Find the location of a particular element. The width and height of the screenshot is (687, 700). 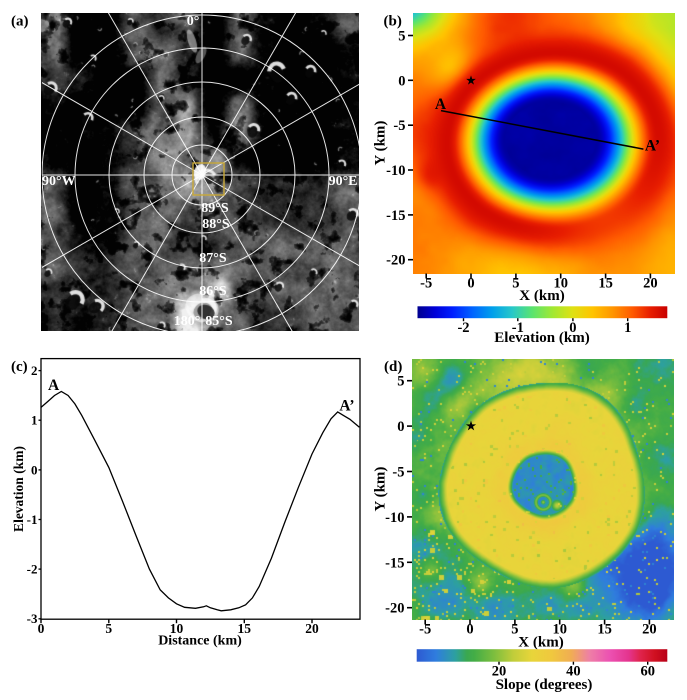

svg-text: Slope (degrees) is located at coordinates (544, 685).